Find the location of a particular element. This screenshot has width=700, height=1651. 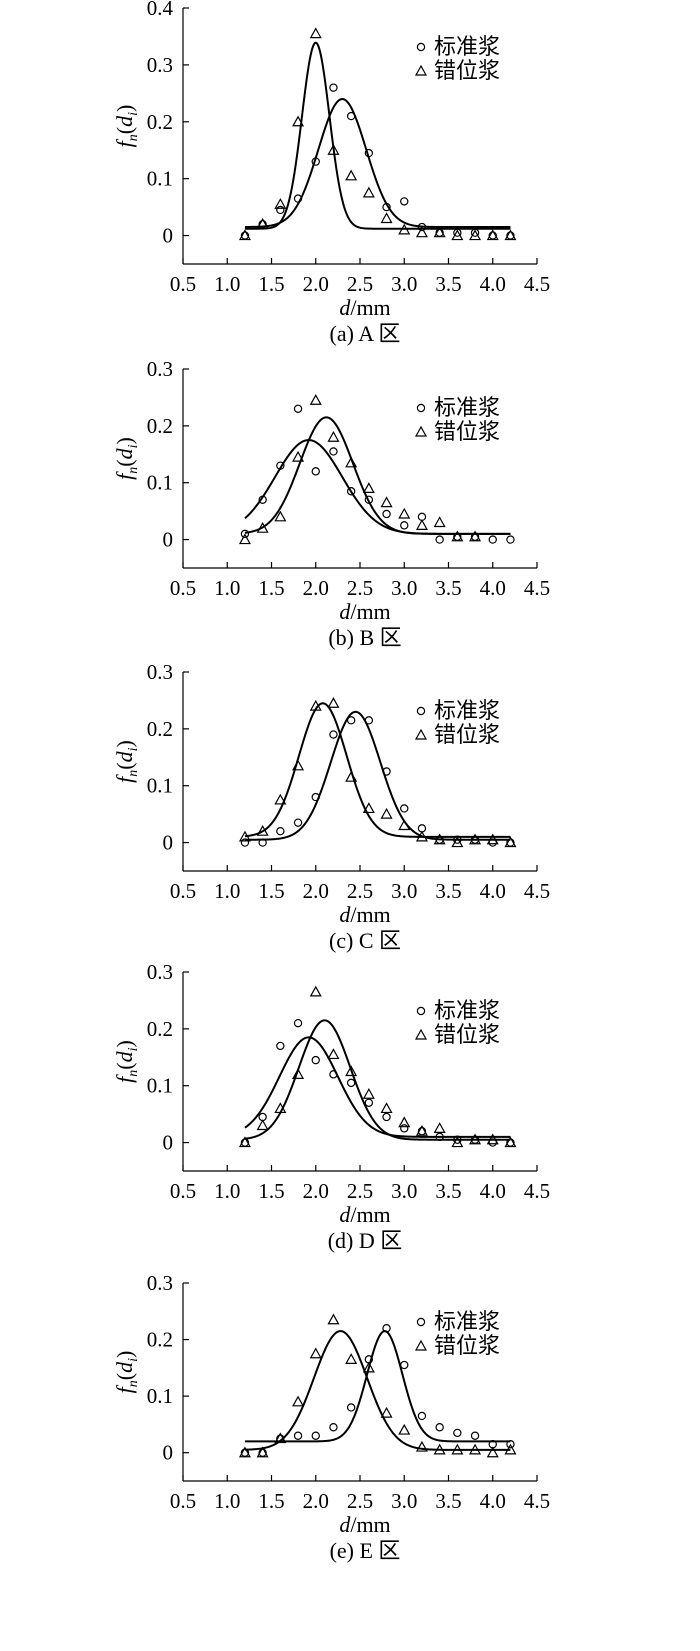

panel-label: (e) E 区 is located at coordinates (365, 1550).